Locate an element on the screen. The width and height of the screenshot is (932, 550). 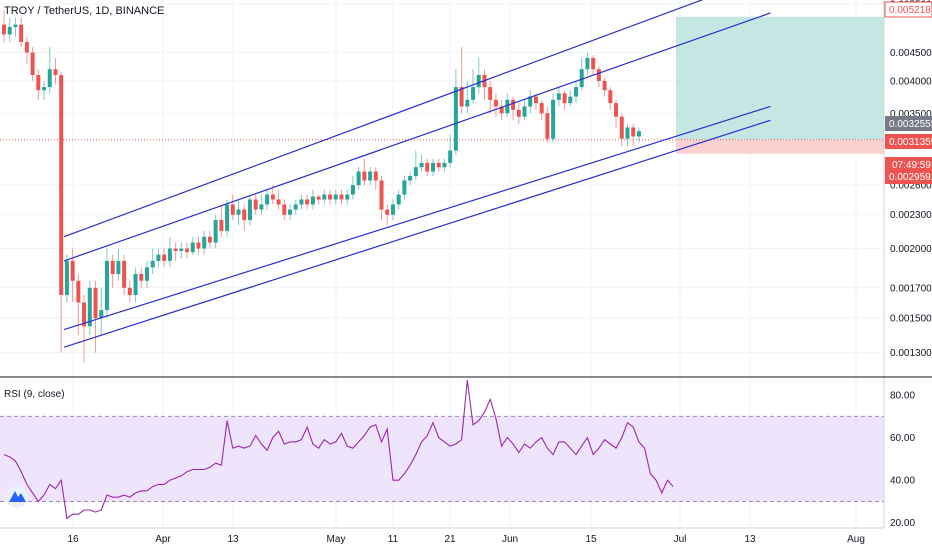
price-tag-last-price: 0.0032555 is located at coordinates (908, 123).